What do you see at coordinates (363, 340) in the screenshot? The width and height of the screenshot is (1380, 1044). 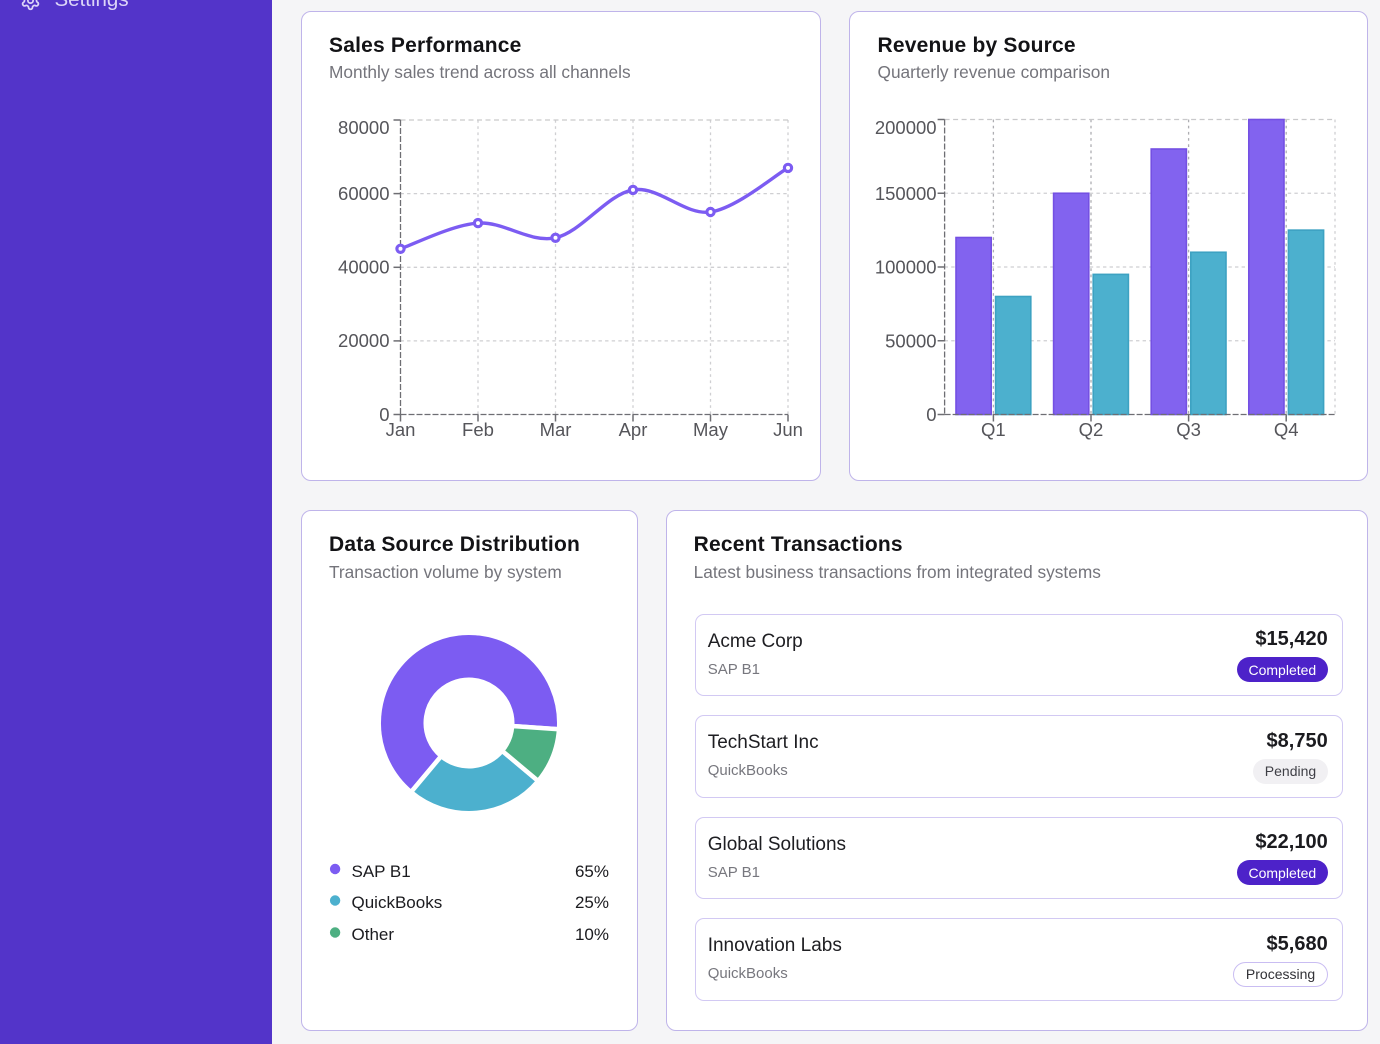 I see `svg-text: 20000` at bounding box center [363, 340].